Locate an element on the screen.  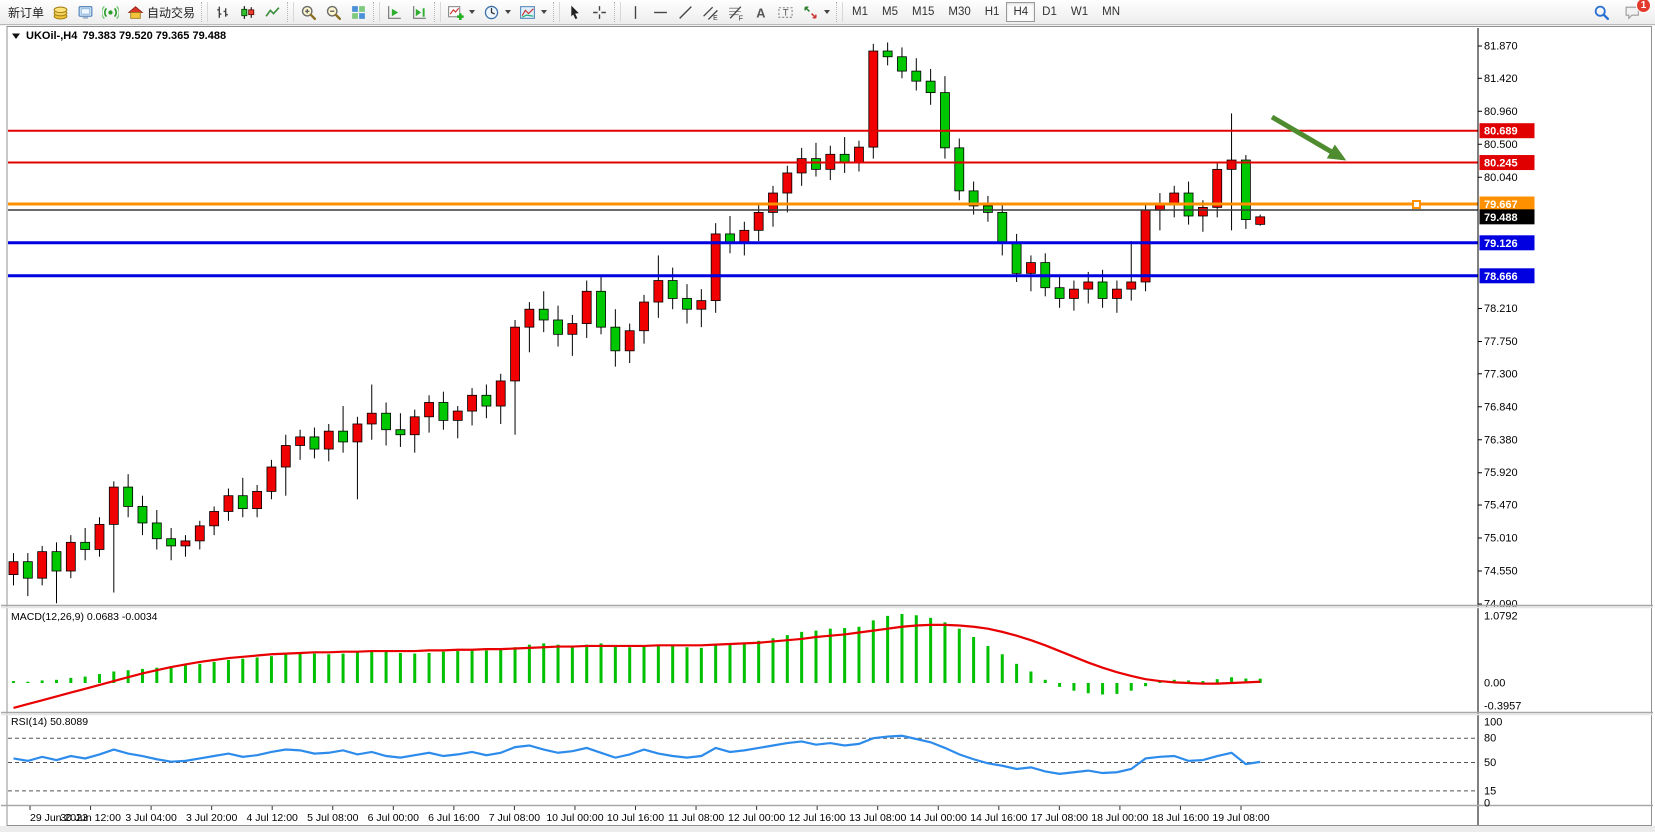
timeframe-D1-button: D1 is located at coordinates (1049, 12).